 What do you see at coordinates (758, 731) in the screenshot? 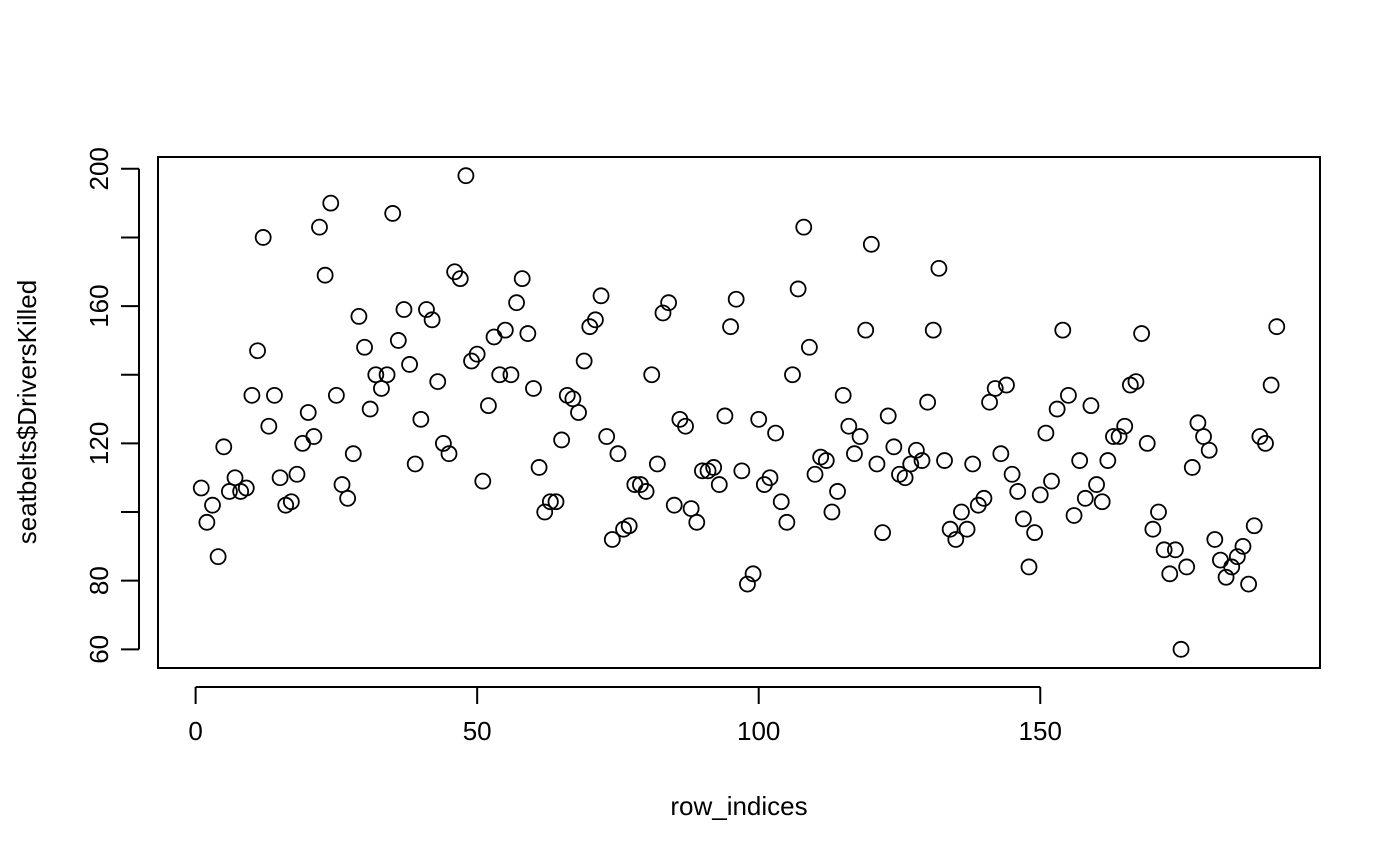
I see `x-tick-label: 100` at bounding box center [758, 731].